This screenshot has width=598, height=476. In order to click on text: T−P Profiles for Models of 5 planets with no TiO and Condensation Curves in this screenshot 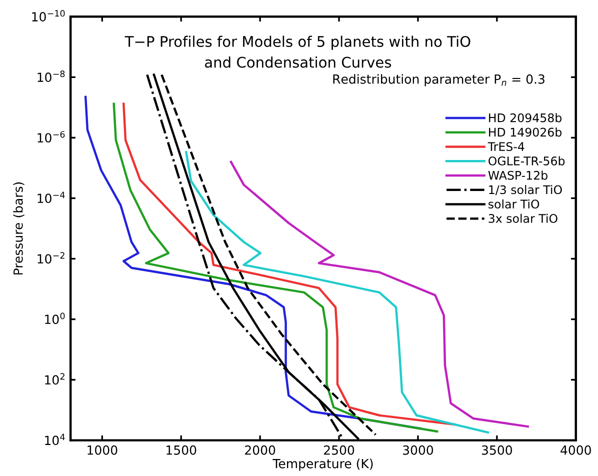, I will do `click(297, 52)`.